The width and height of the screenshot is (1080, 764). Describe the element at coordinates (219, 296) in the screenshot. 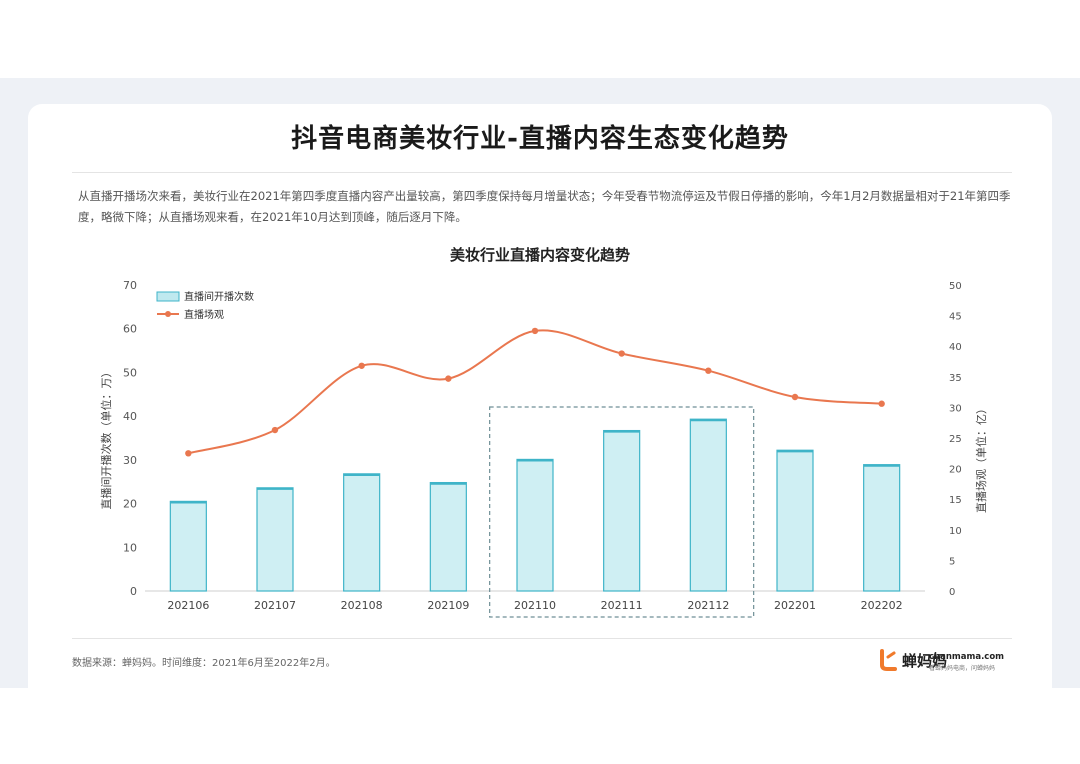

I see `legend-bar-label: 直播间开播次数` at that location.